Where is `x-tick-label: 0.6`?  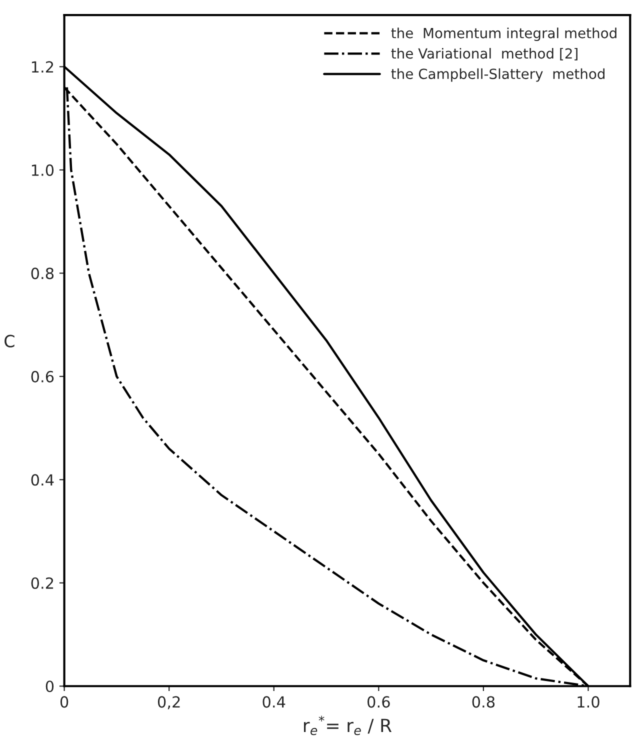
x-tick-label: 0.6 is located at coordinates (379, 702).